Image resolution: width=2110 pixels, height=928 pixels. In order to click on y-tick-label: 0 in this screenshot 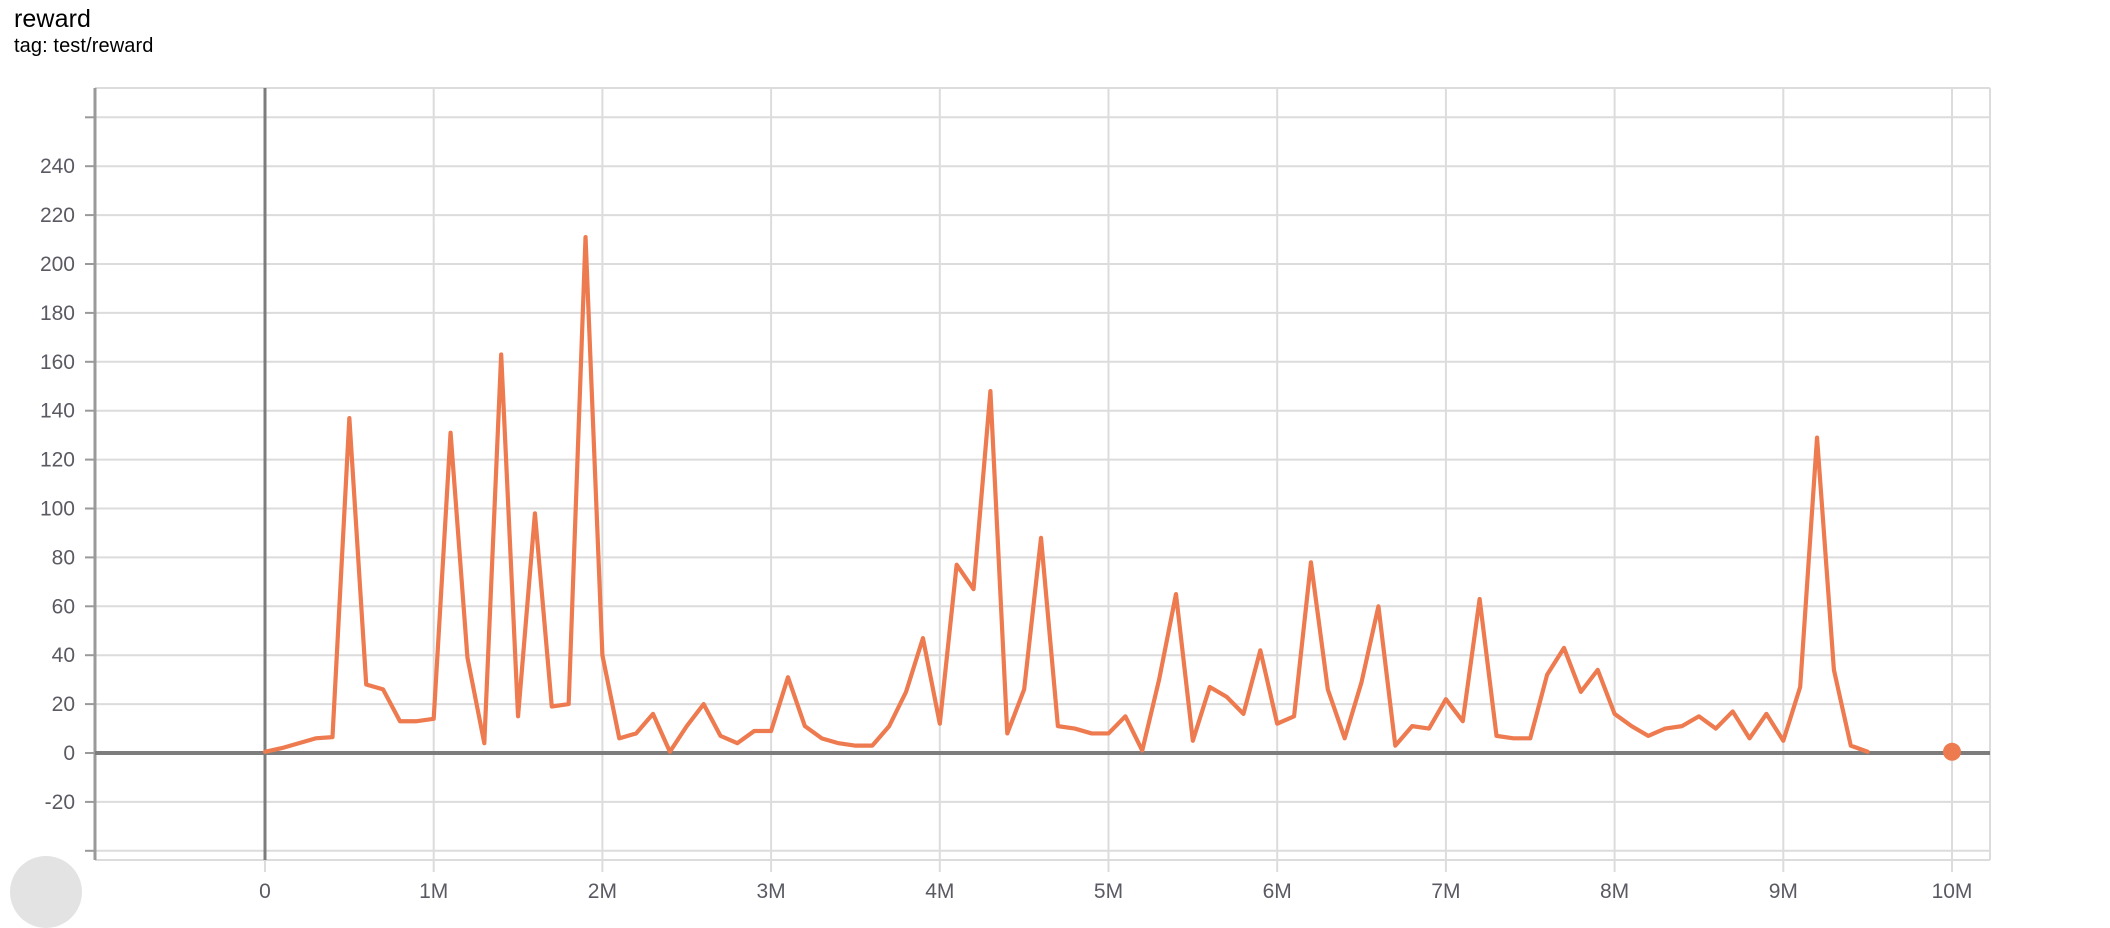, I will do `click(69, 753)`.